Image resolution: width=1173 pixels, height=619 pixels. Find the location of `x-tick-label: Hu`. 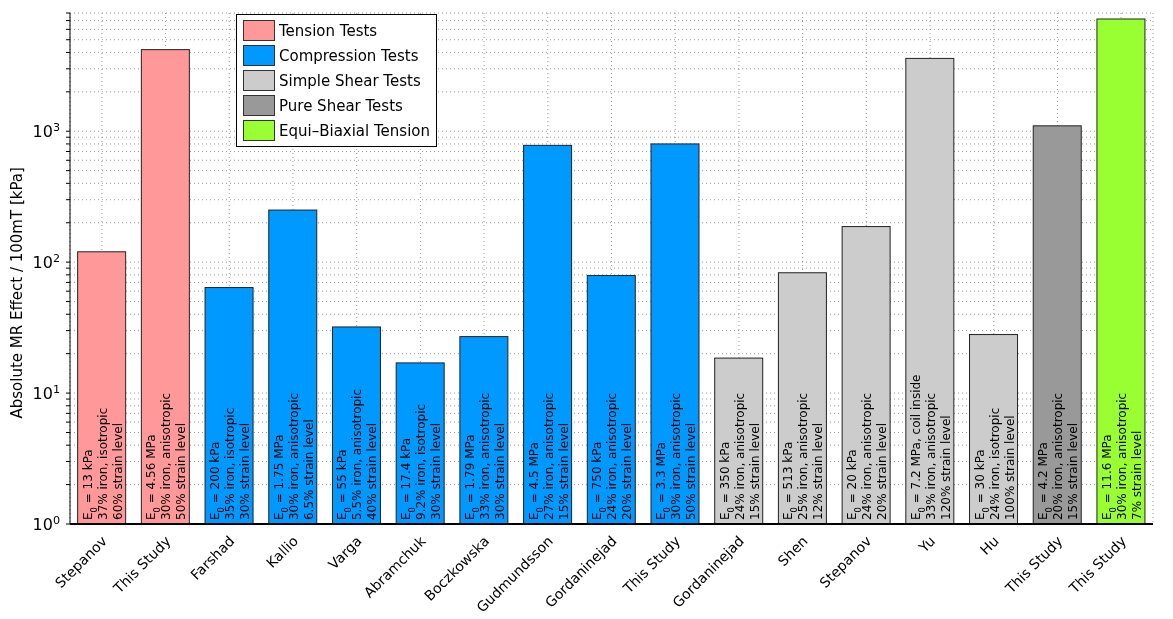

x-tick-label: Hu is located at coordinates (989, 545).